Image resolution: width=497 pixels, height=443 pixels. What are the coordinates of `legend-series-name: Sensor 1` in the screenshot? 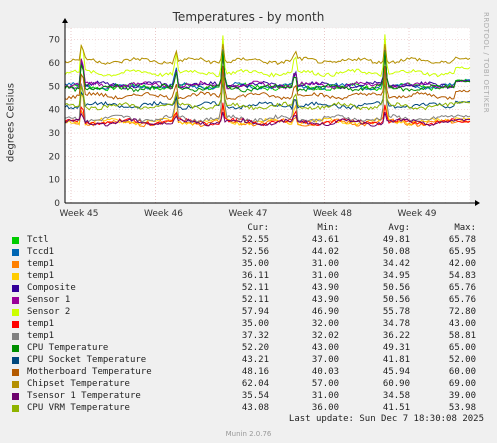 It's located at (49, 300).